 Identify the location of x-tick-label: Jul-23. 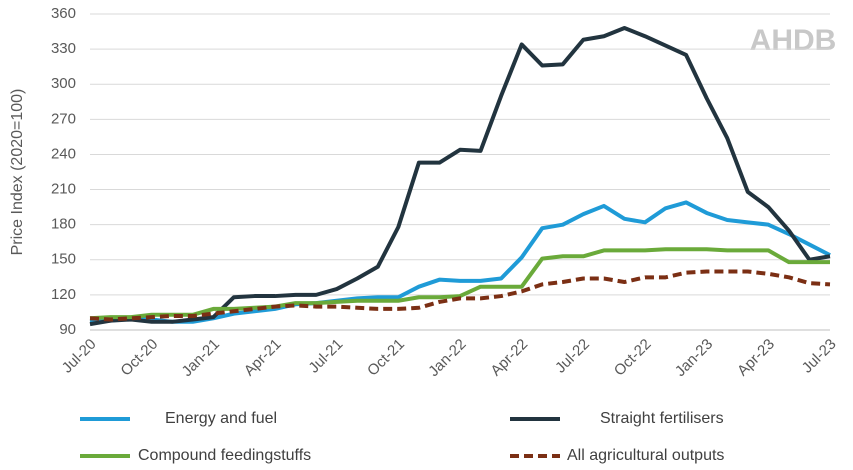
(819, 356).